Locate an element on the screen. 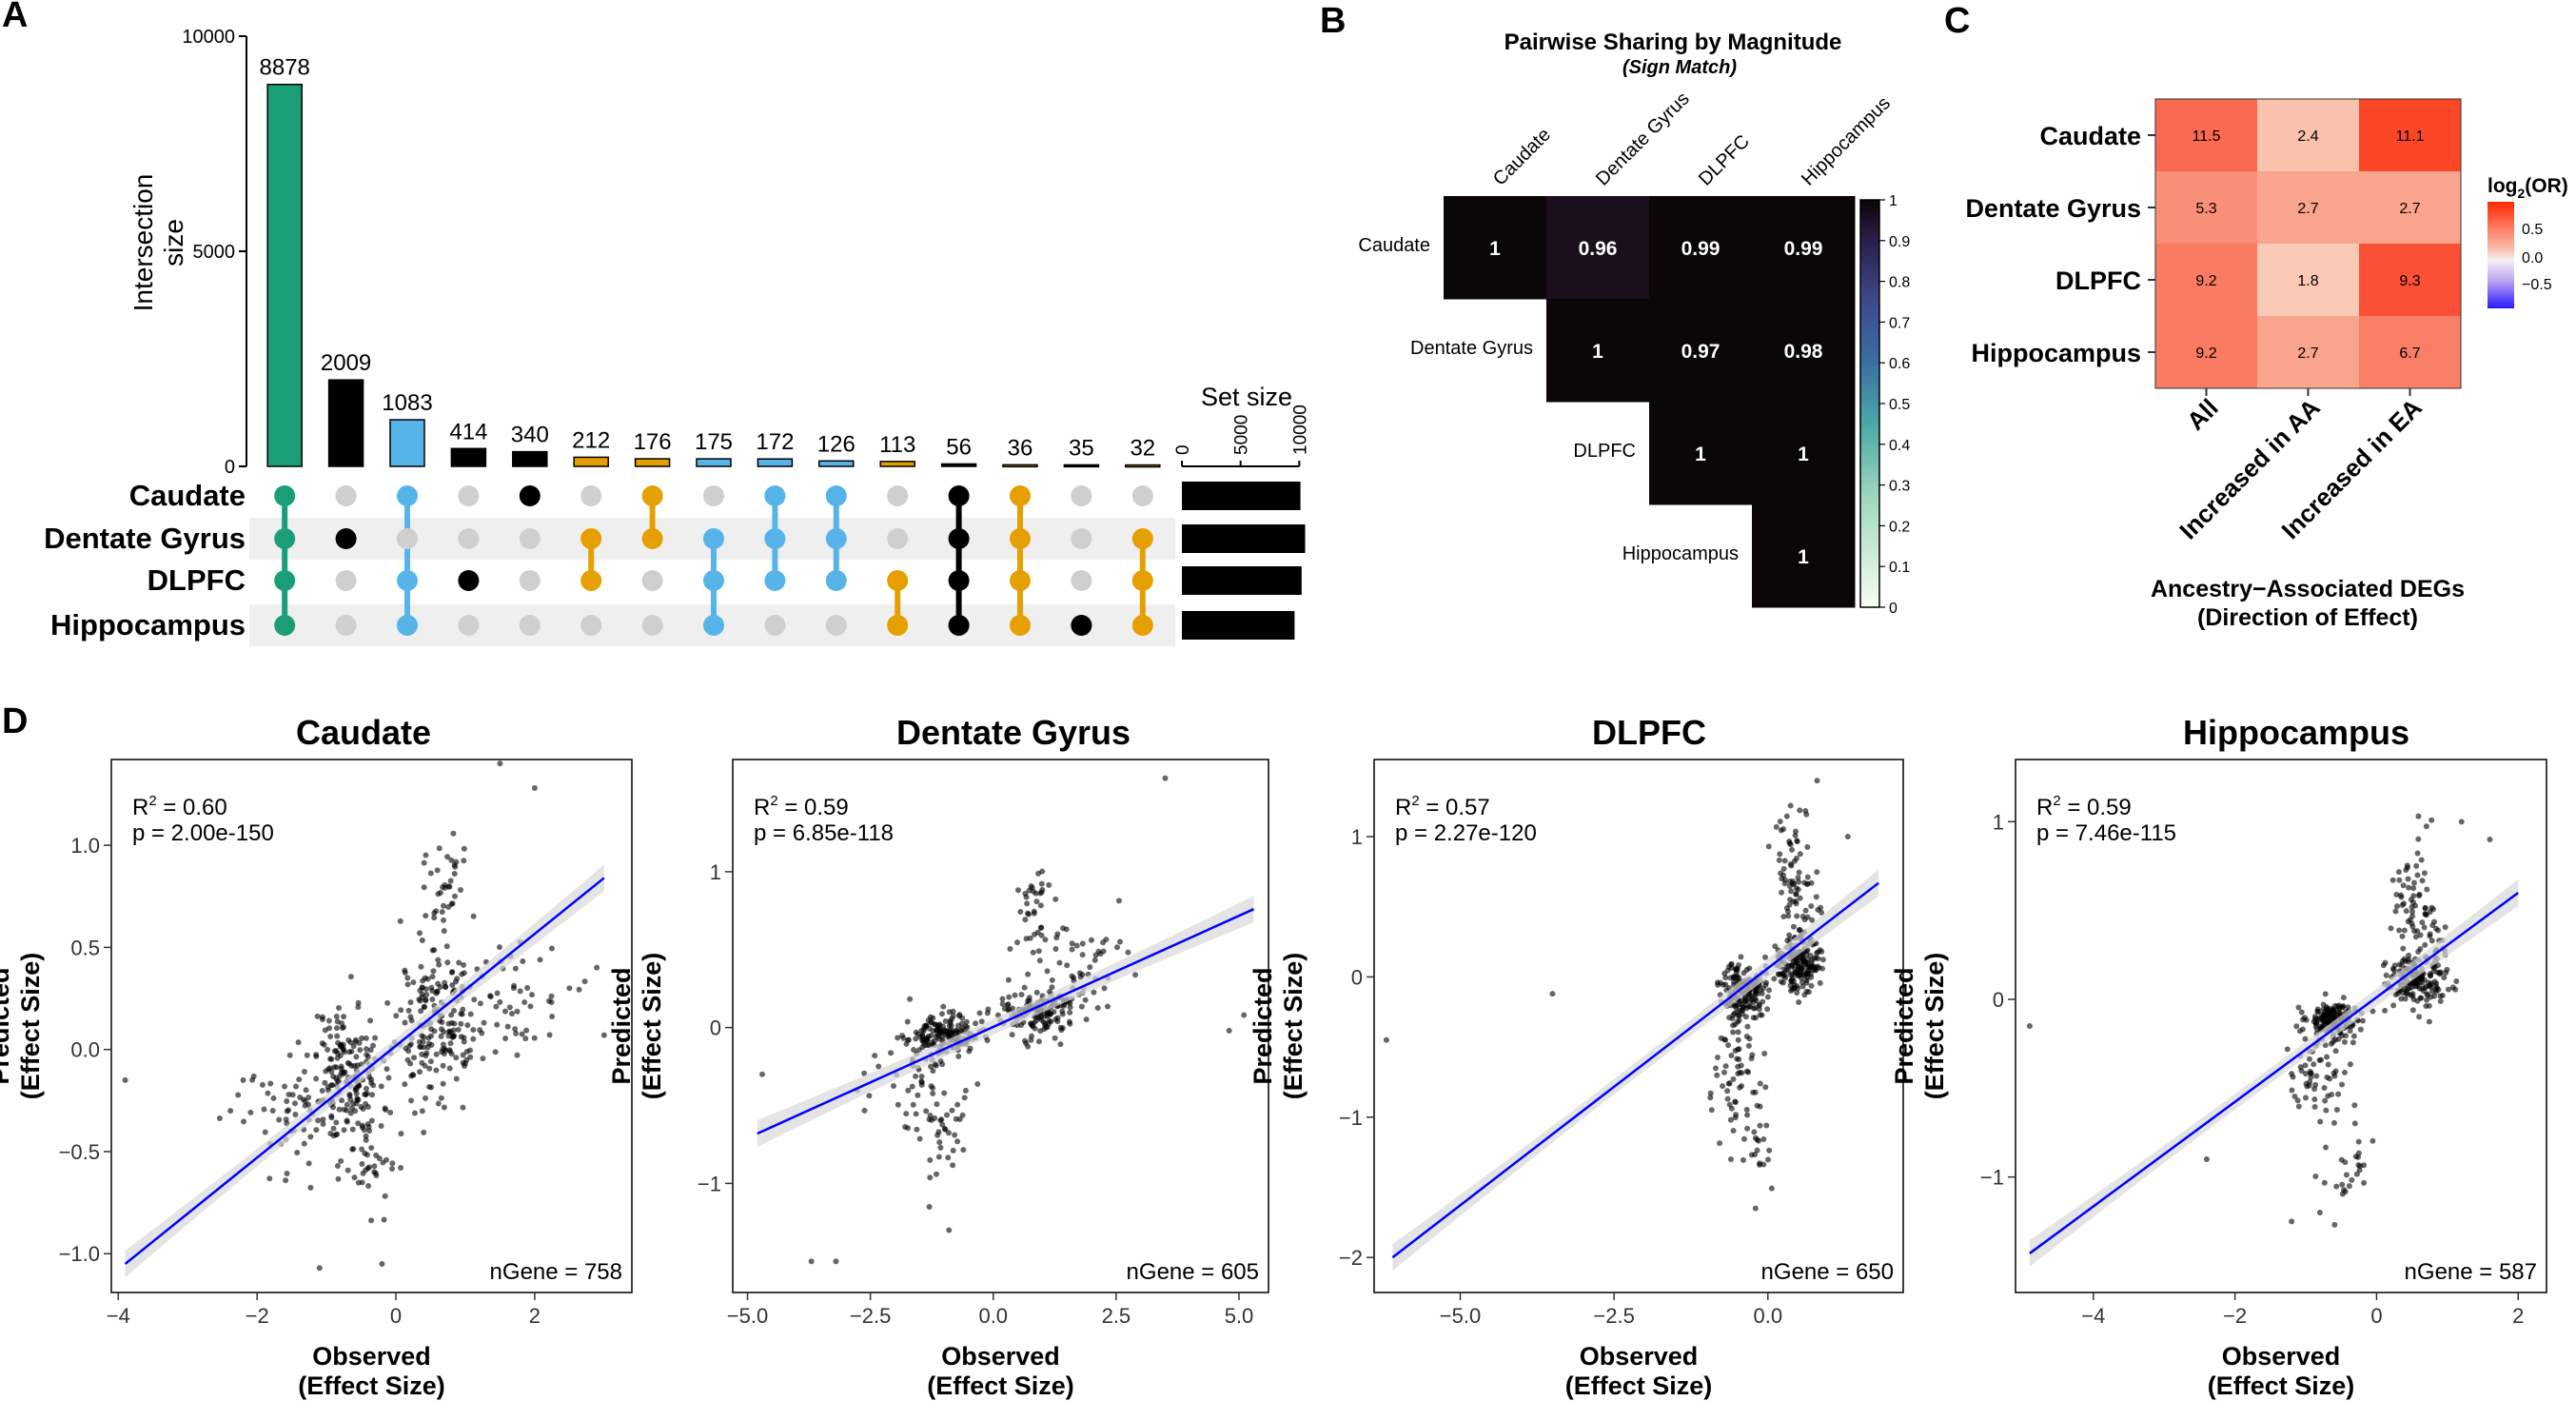 Image resolution: width=2576 pixels, height=1401 pixels. panel-title: Dentate Gyrus is located at coordinates (1013, 732).